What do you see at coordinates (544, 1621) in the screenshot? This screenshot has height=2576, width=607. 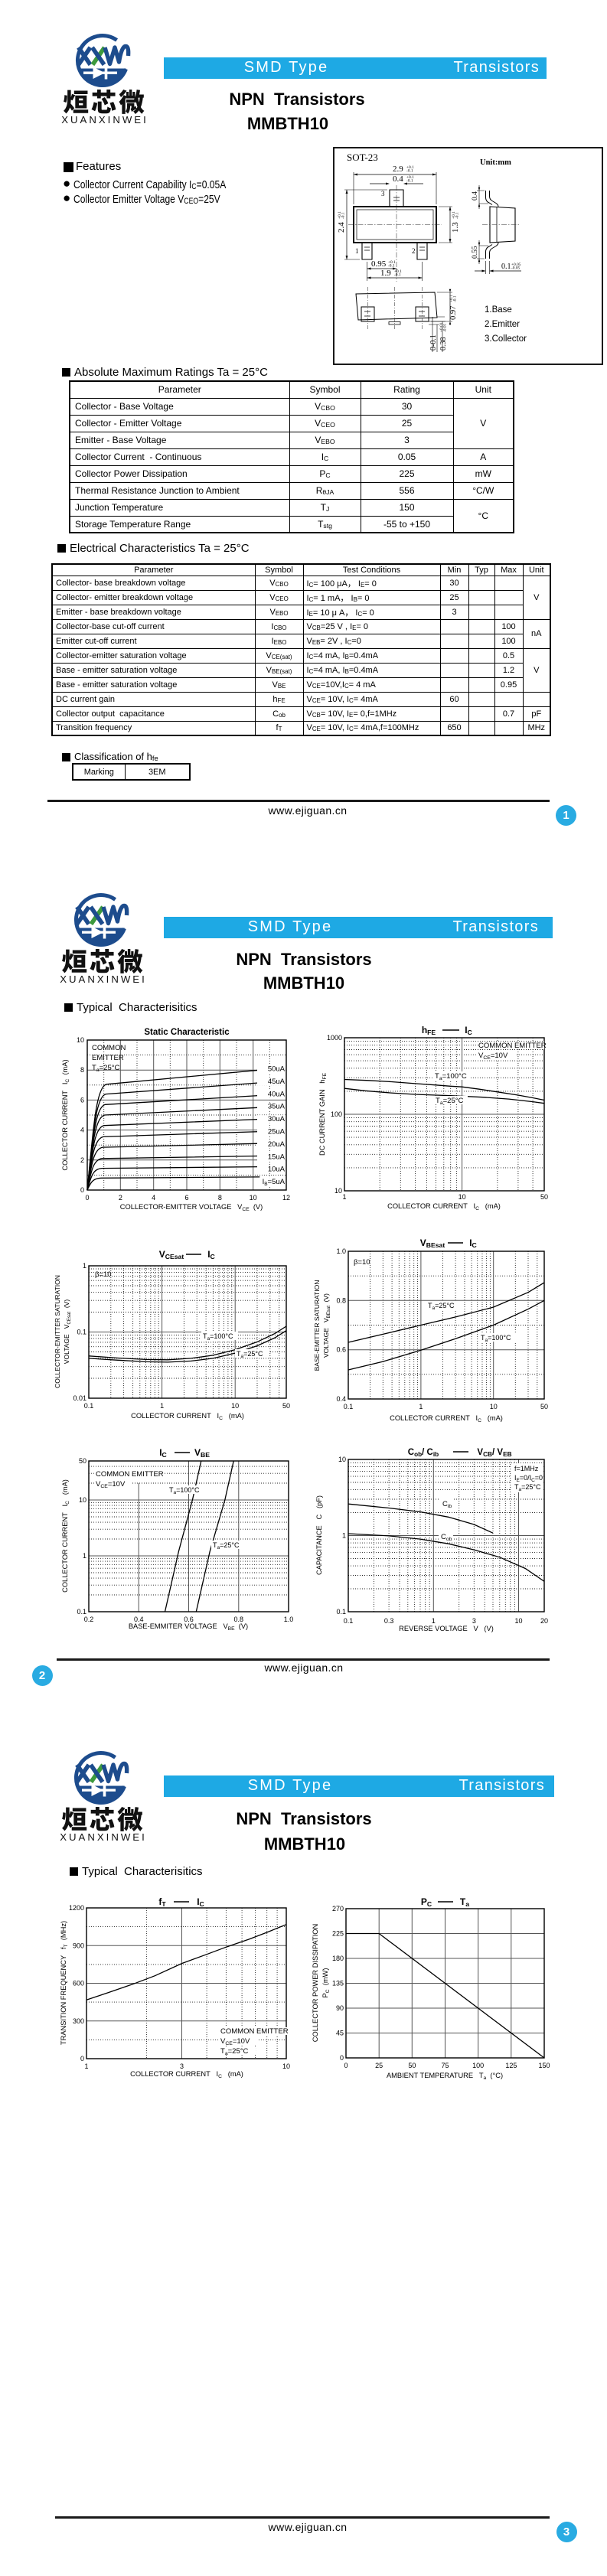 I see `svg-text: 20` at bounding box center [544, 1621].